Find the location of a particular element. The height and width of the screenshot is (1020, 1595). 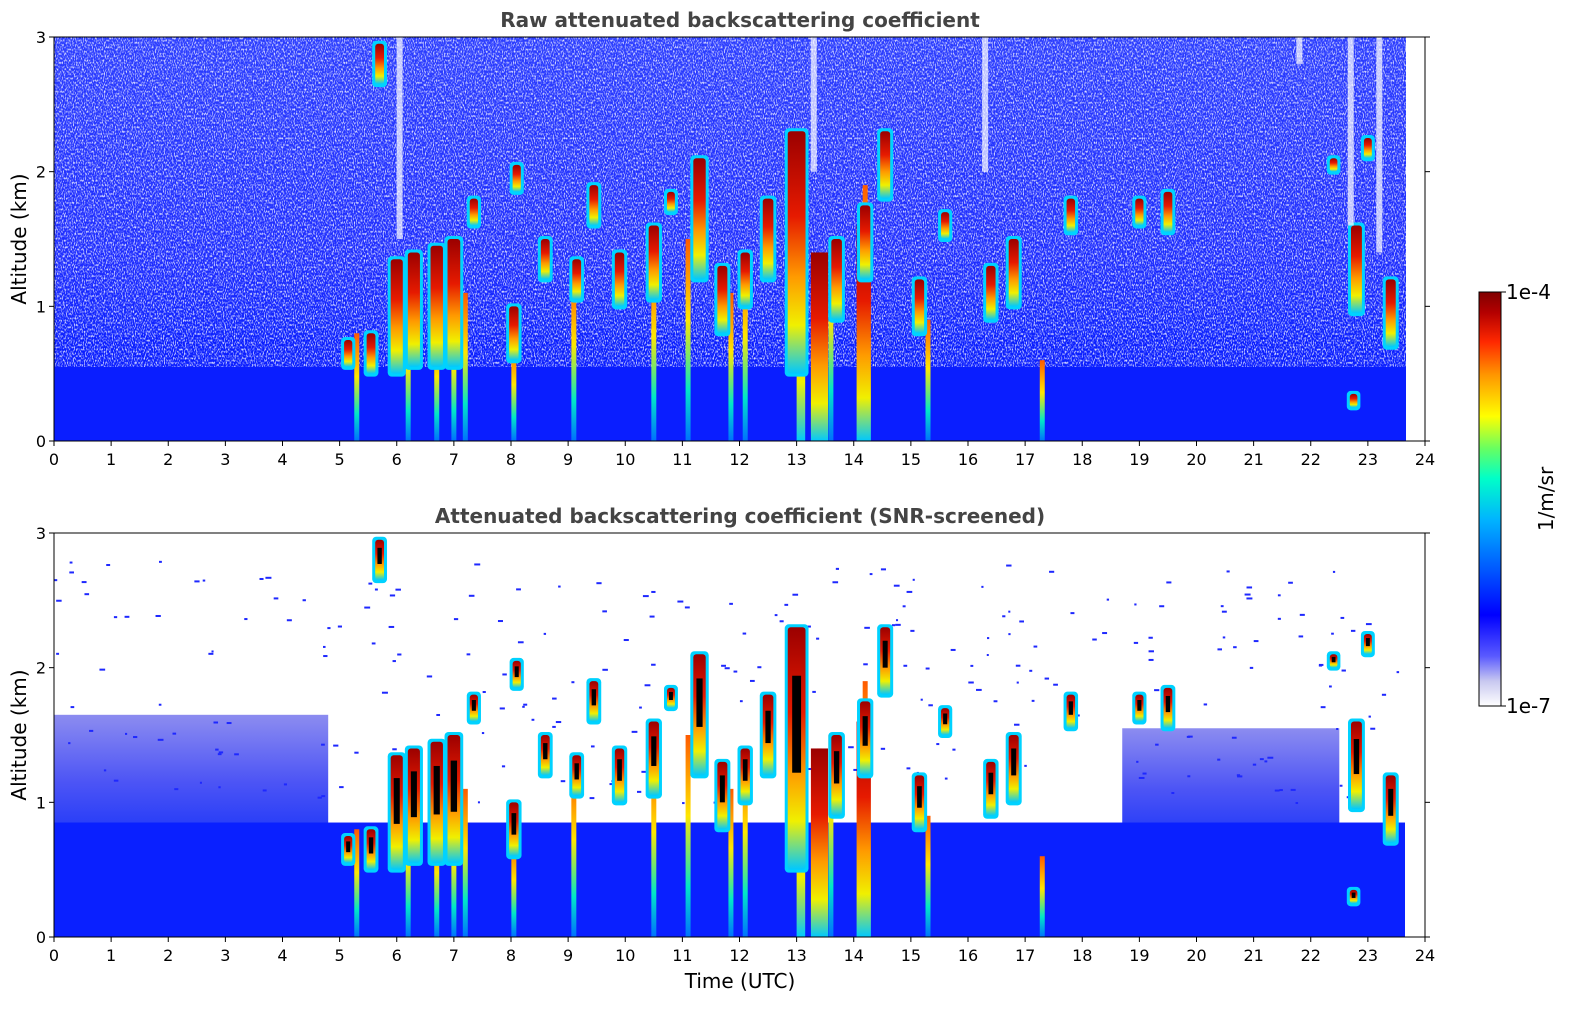

dense-cloud-column is located at coordinates (819, 346).